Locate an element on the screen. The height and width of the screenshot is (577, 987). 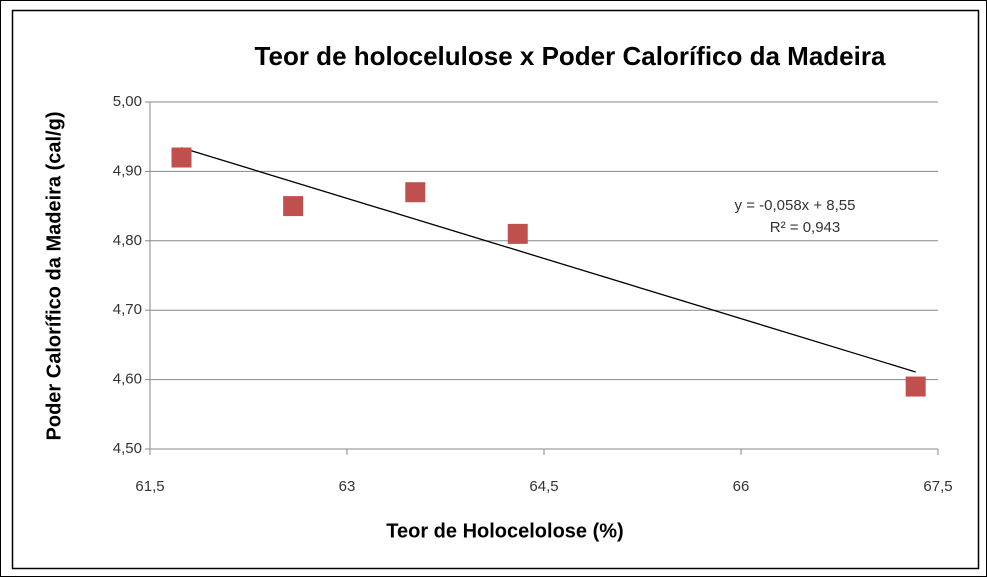
y-axis-title: Poder Calorífico da Madeira (cal/g) is located at coordinates (54, 276).